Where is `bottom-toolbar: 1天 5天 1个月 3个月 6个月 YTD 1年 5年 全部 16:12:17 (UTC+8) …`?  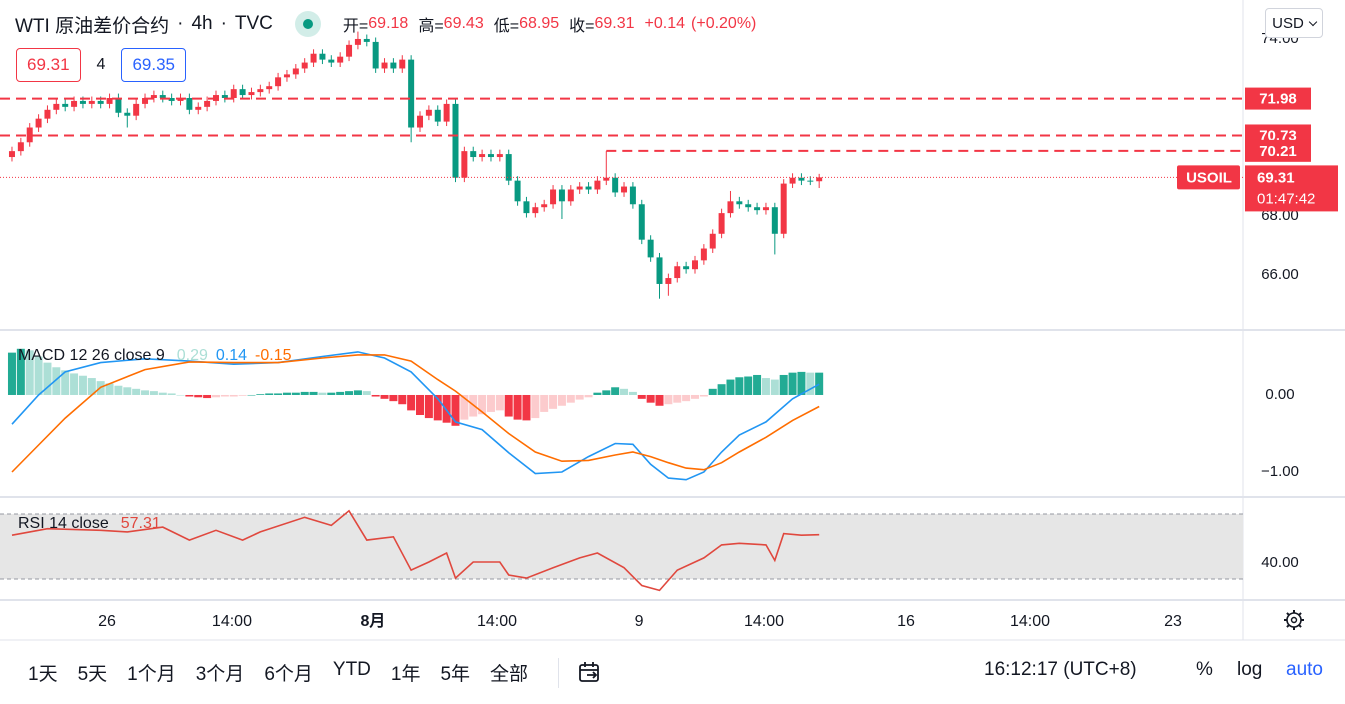
bottom-toolbar: 1天 5天 1个月 3个月 6个月 YTD 1年 5年 全部 16:12:17 (UTC+8) … is located at coordinates (672, 672).